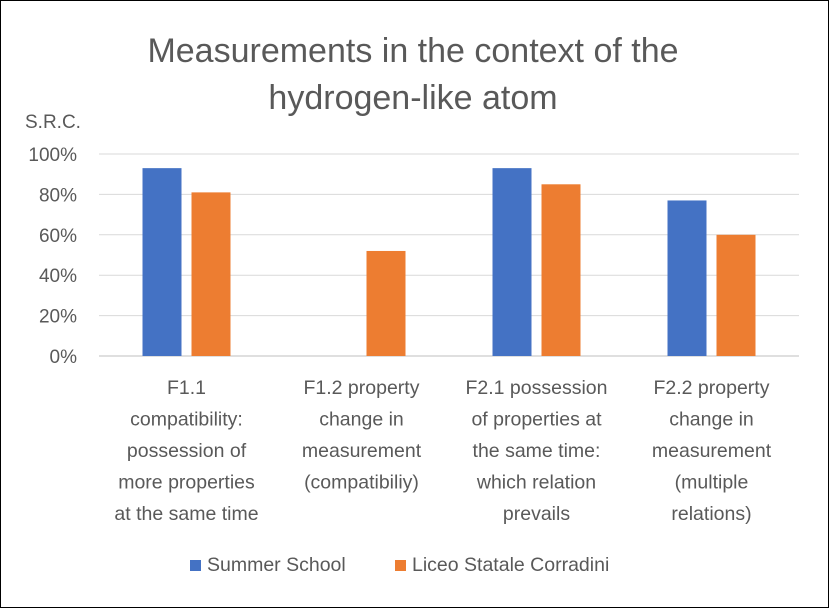 This screenshot has width=829, height=609. Describe the element at coordinates (276, 565) in the screenshot. I see `legend-label: Summer School` at that location.